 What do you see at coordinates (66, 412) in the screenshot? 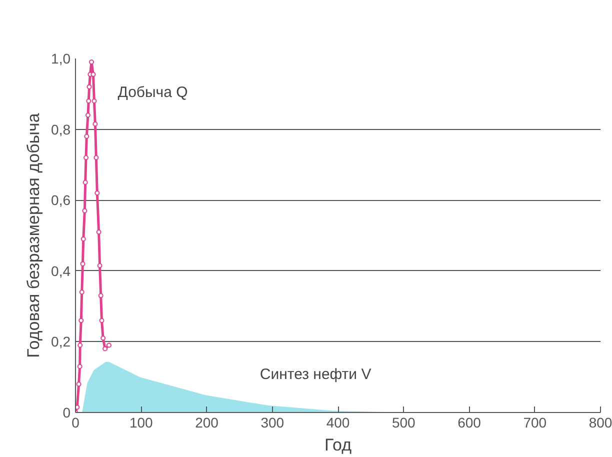
I see `y-tick-label: 0` at bounding box center [66, 412].